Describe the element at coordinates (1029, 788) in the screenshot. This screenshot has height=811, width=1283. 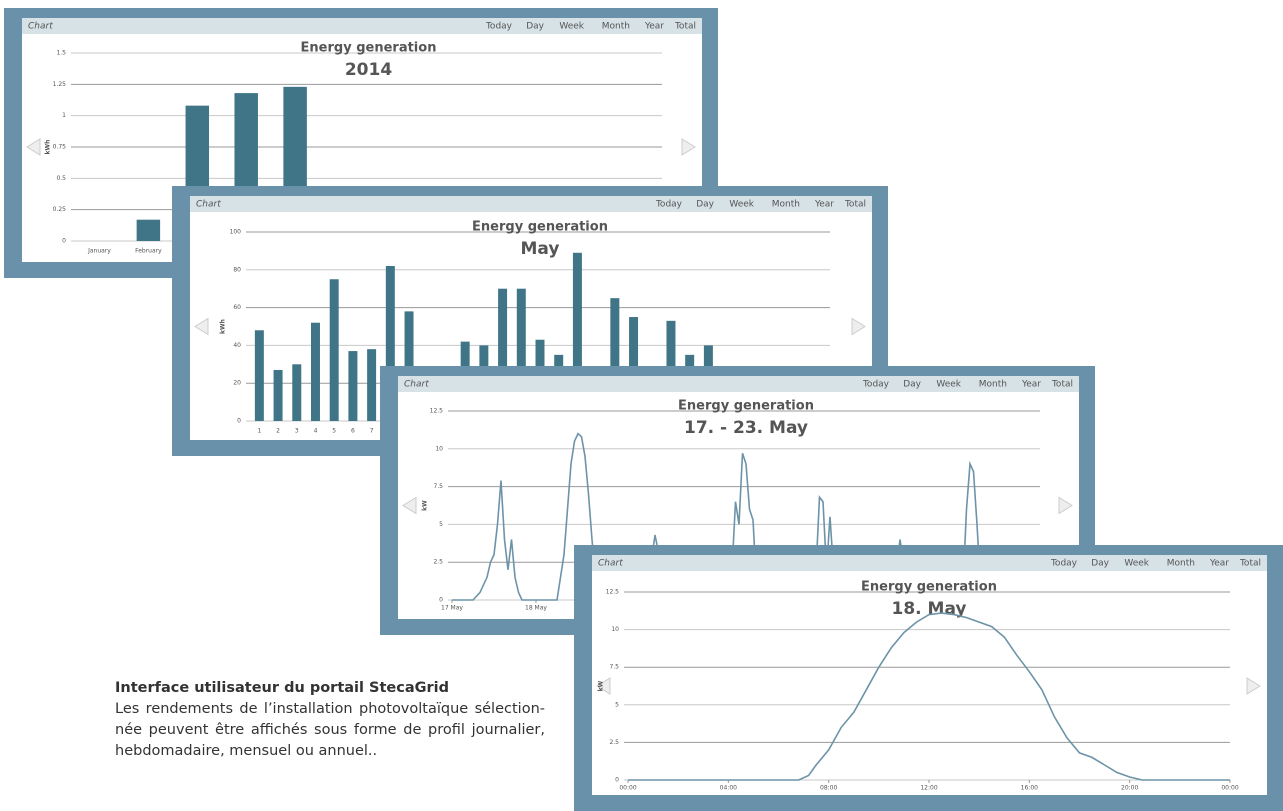
I see `x-tick-label: 16:00` at that location.